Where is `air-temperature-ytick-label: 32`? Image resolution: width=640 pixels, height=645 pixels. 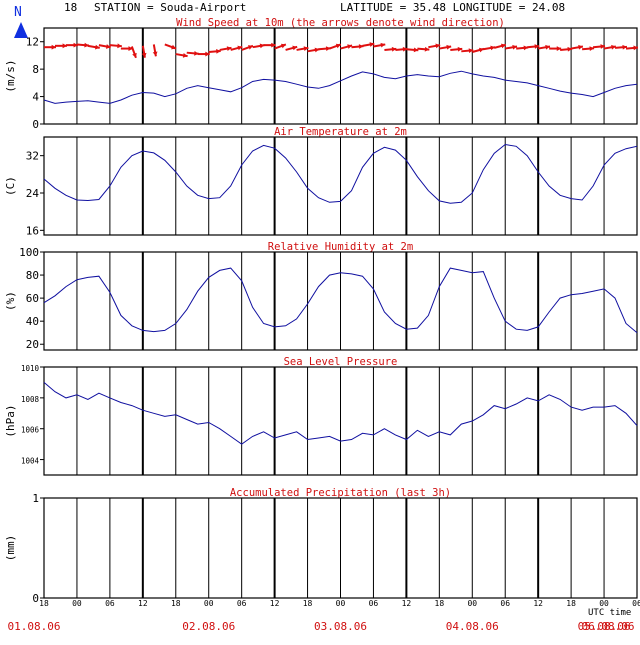
air-temperature-ytick-label: 32 is located at coordinates (32, 156).